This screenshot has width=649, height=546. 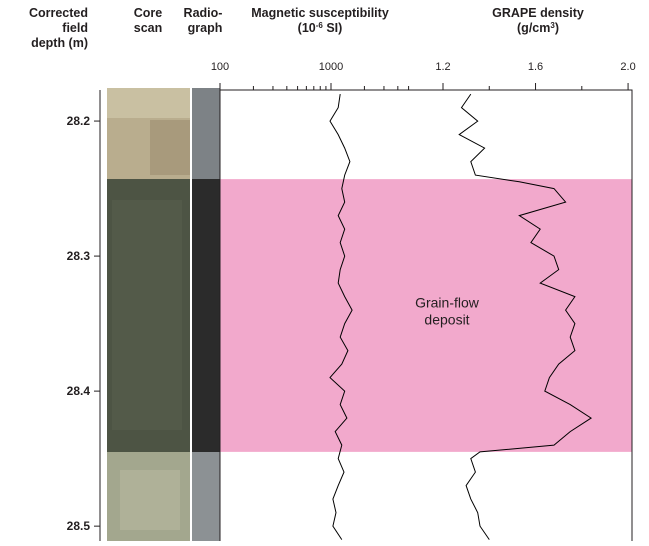 What do you see at coordinates (557, 28) in the screenshot?
I see `unit-part: )` at bounding box center [557, 28].